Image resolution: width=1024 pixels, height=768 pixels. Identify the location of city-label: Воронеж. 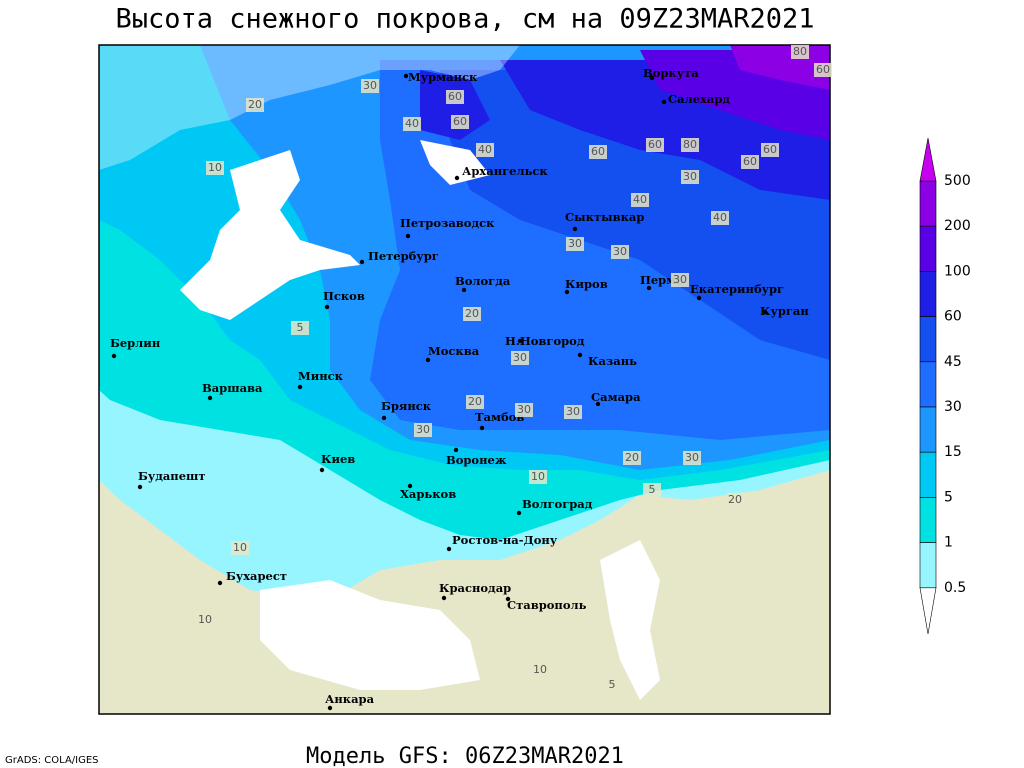
(476, 460).